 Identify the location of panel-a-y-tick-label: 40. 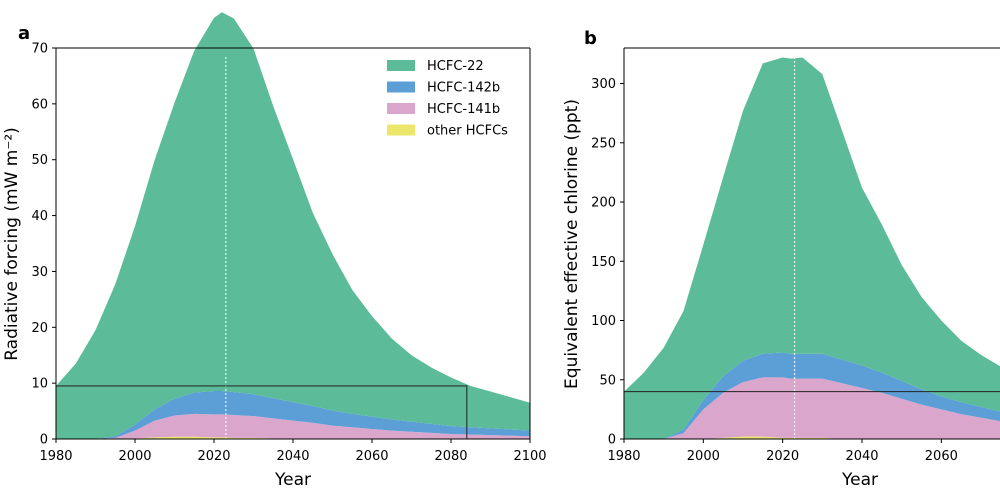
(39, 216).